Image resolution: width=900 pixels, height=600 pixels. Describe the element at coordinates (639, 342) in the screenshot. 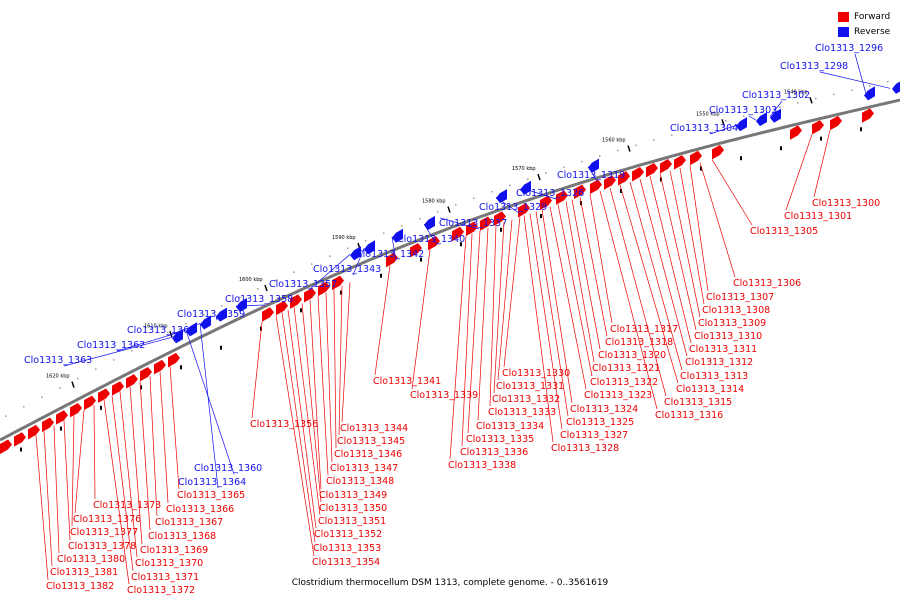

I see `gene-label: Clo1313_1318` at that location.